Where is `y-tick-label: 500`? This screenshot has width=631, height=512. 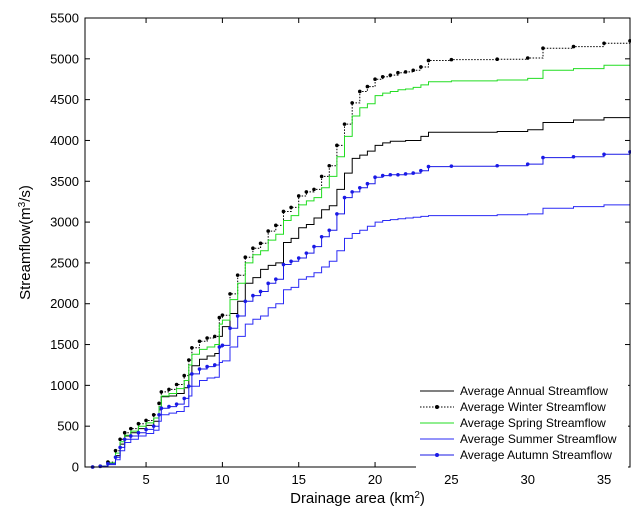 y-tick-label: 500 is located at coordinates (68, 426).